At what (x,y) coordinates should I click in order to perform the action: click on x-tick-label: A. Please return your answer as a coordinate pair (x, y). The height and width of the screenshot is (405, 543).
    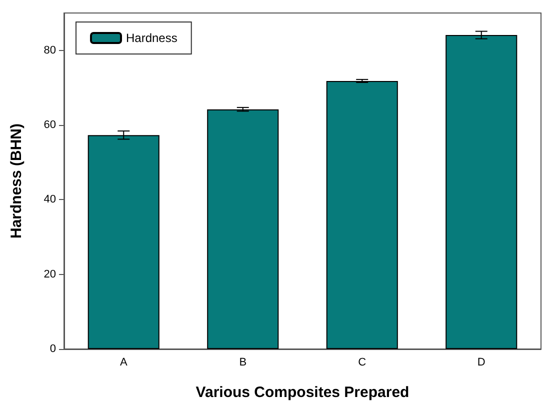
    Looking at the image, I should click on (124, 362).